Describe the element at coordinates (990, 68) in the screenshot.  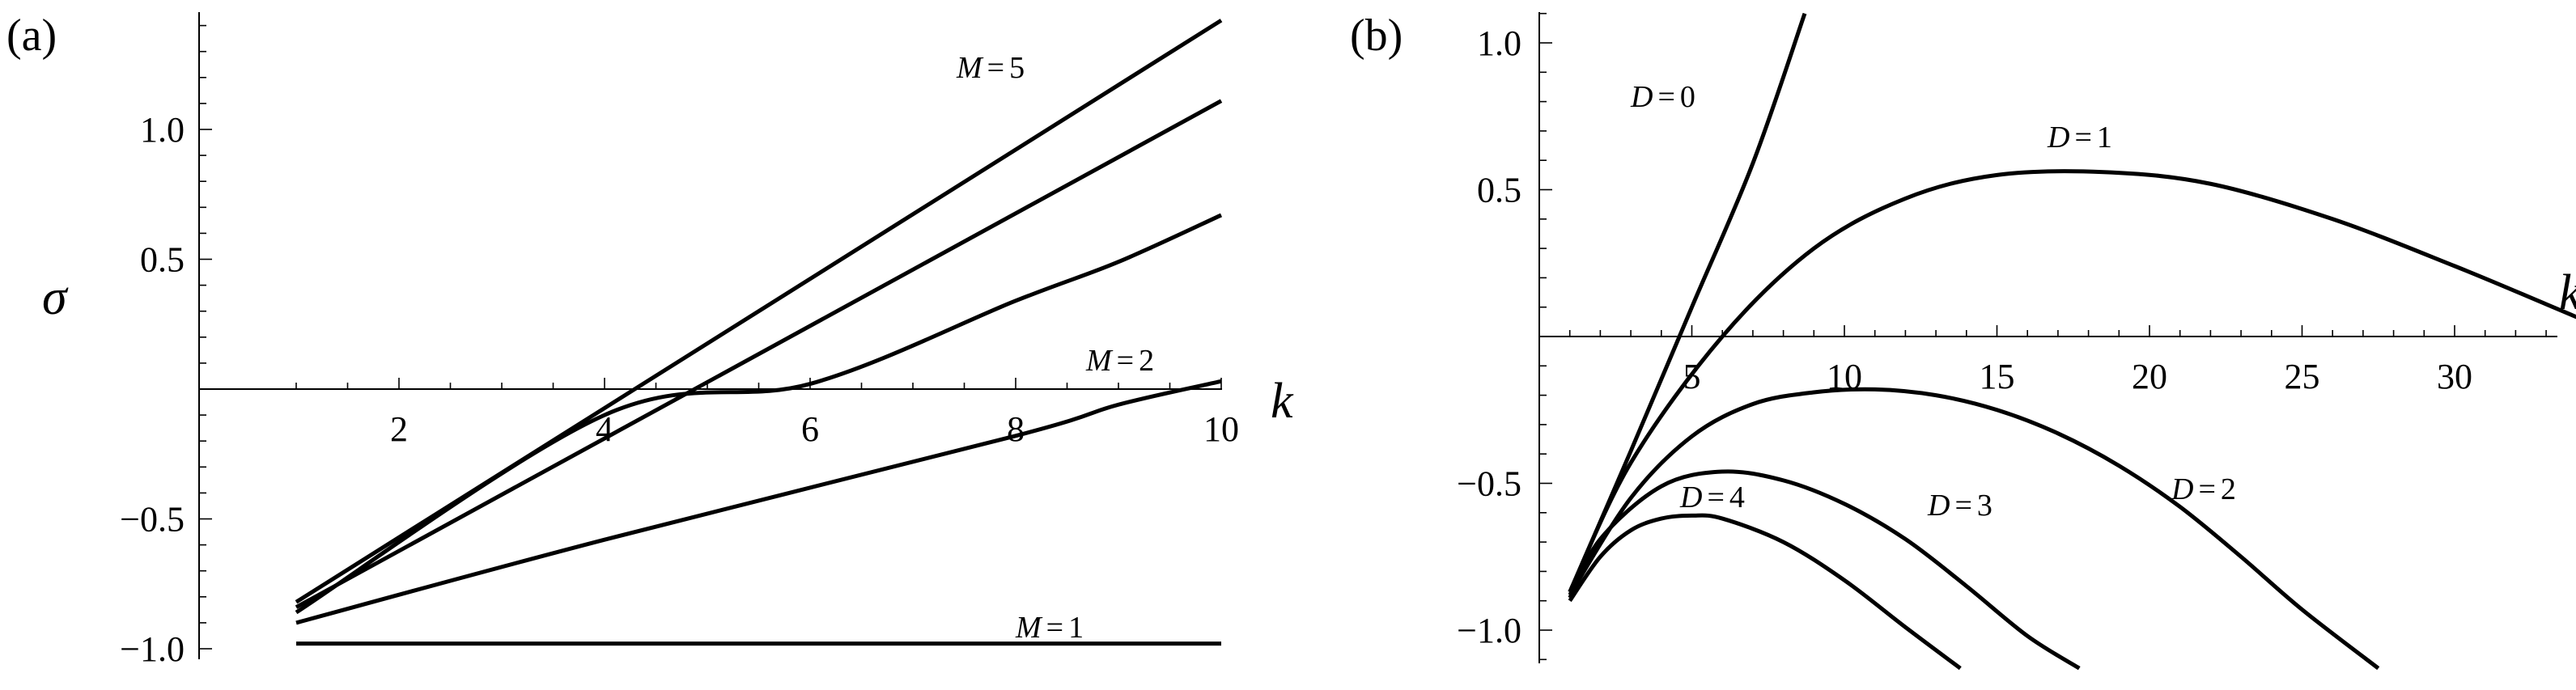
I see `curve-annotation: M = 5` at that location.